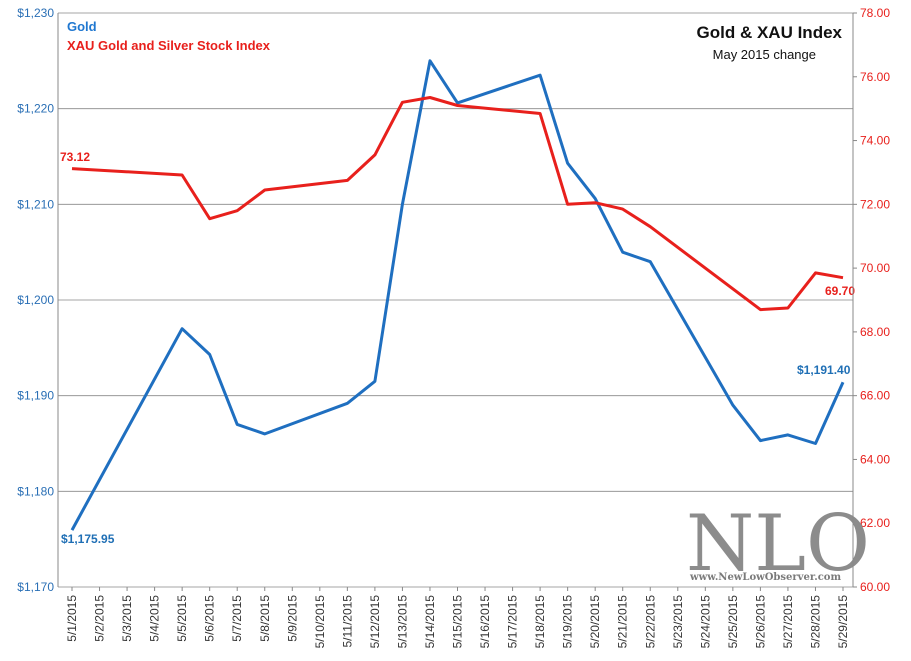 This screenshot has width=911, height=661. Describe the element at coordinates (402, 622) in the screenshot. I see `x-tick-label: 5/13/2015` at that location.